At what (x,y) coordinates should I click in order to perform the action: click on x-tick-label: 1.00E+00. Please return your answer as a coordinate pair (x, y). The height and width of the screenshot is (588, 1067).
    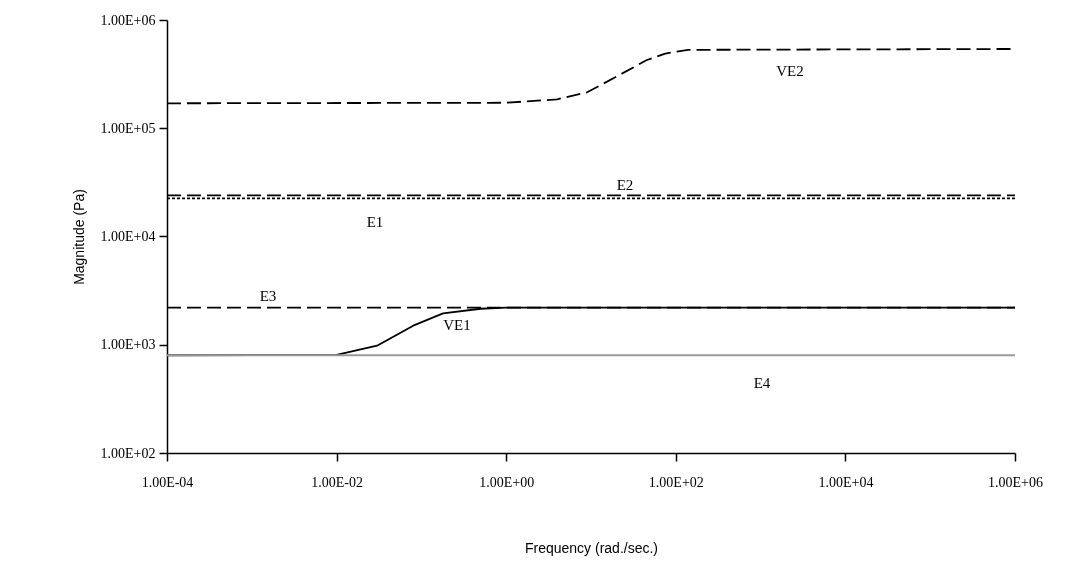
    Looking at the image, I should click on (507, 482).